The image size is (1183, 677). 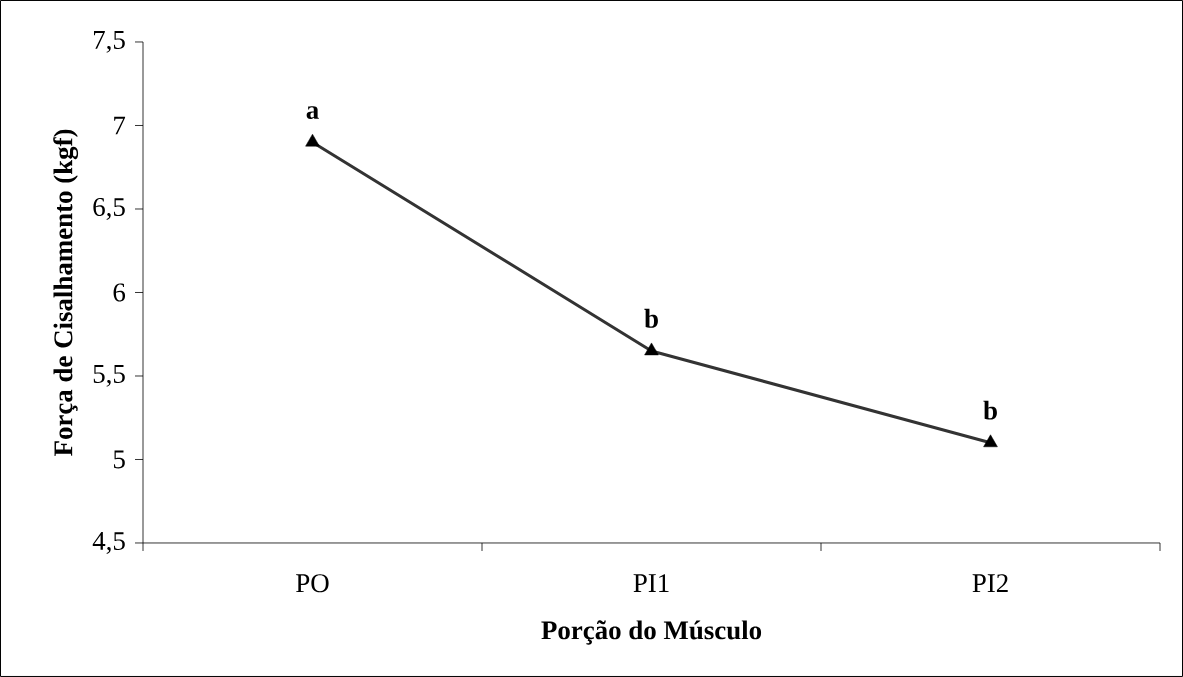 I want to click on annotation: a, so click(x=312, y=113).